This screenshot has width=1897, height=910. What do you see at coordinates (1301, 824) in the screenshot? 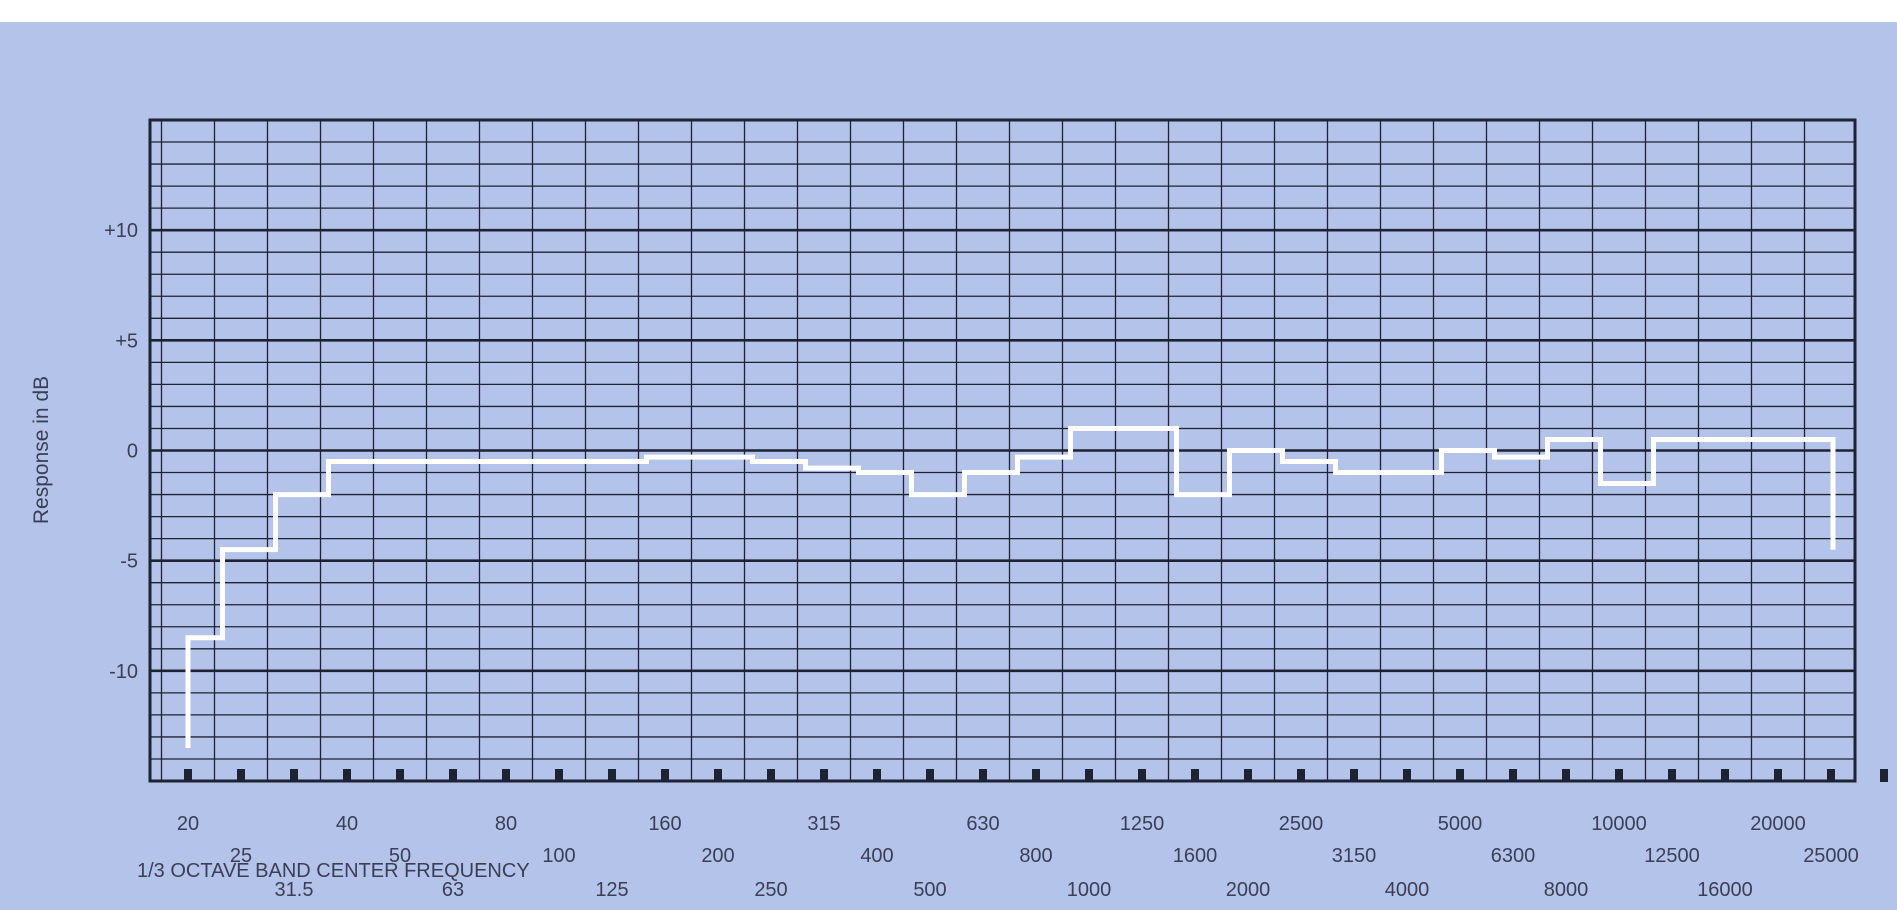
I see `x-tick-label: 2500` at bounding box center [1301, 824].